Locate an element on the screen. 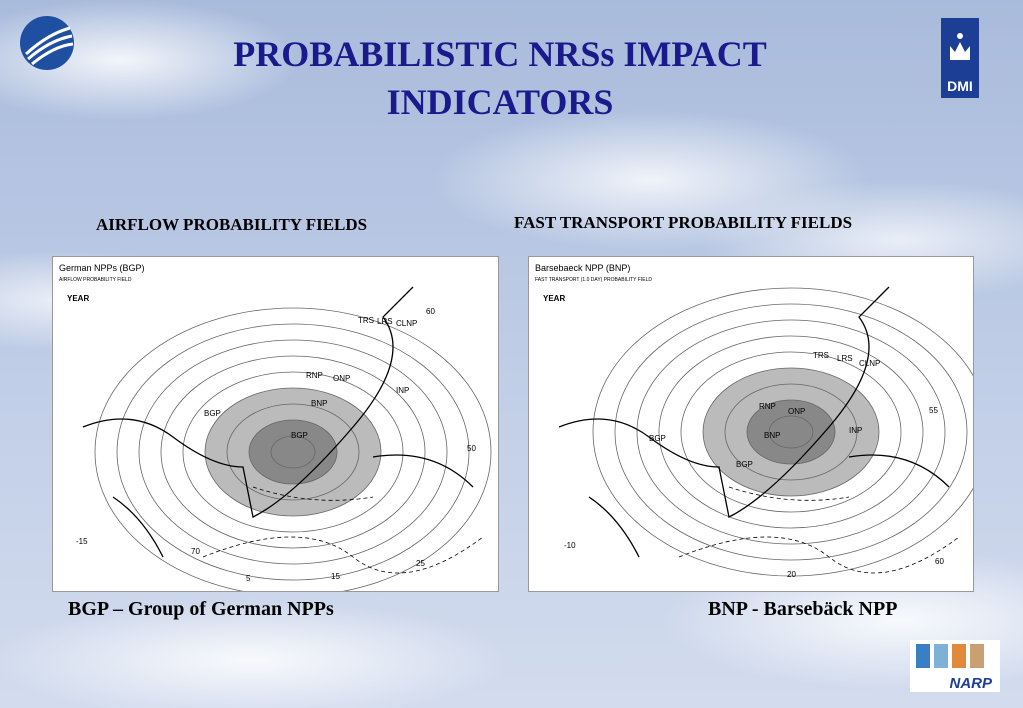 Image resolution: width=1023 pixels, height=708 pixels. map-label: 70 is located at coordinates (195, 551).